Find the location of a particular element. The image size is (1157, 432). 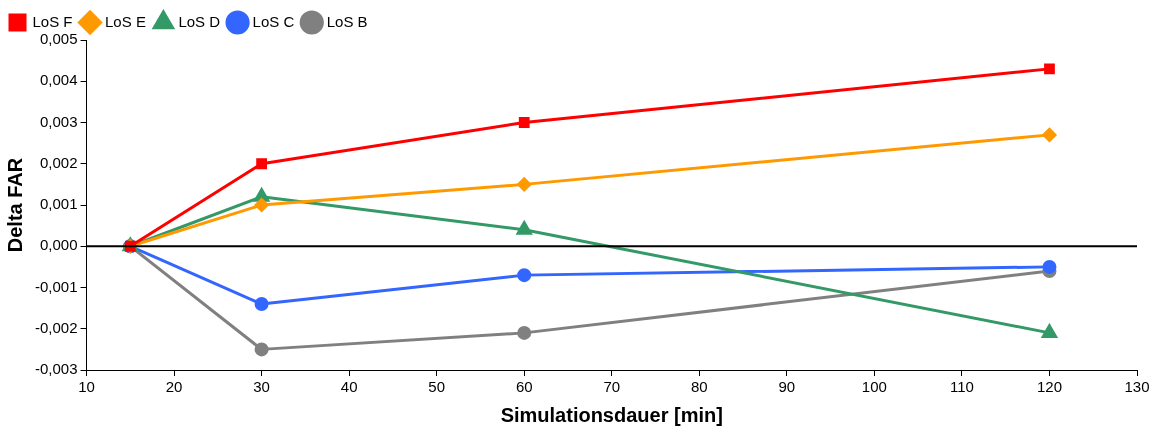

x-tick-label: 70 is located at coordinates (612, 387).